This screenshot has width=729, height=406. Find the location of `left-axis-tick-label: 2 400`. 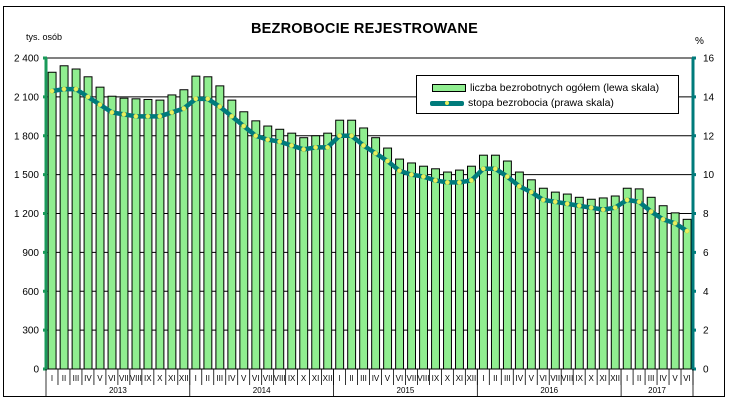

left-axis-tick-label: 2 400 is located at coordinates (26, 59).